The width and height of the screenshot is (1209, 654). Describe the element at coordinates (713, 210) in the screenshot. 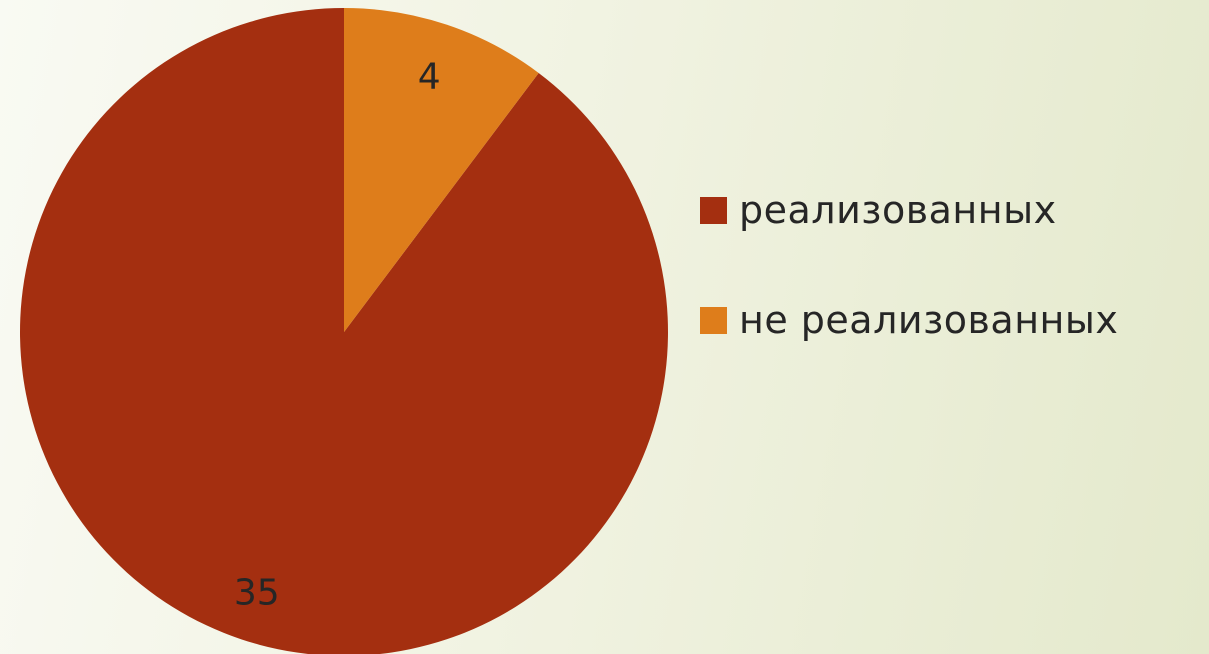

I see `legend-swatch-realized` at that location.